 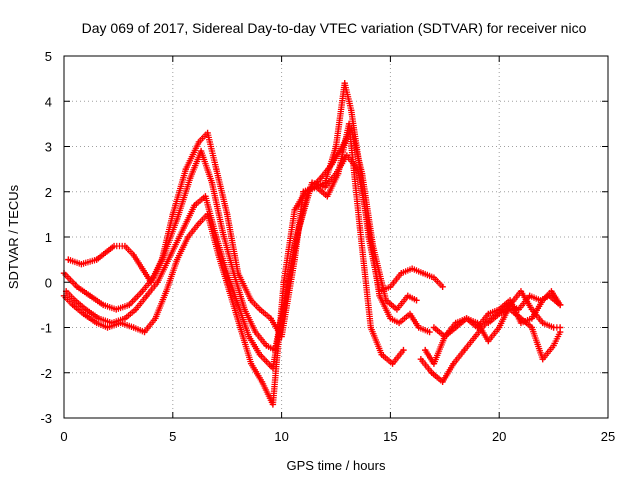 What do you see at coordinates (48, 192) in the screenshot?
I see `y-tick-label: 2` at bounding box center [48, 192].